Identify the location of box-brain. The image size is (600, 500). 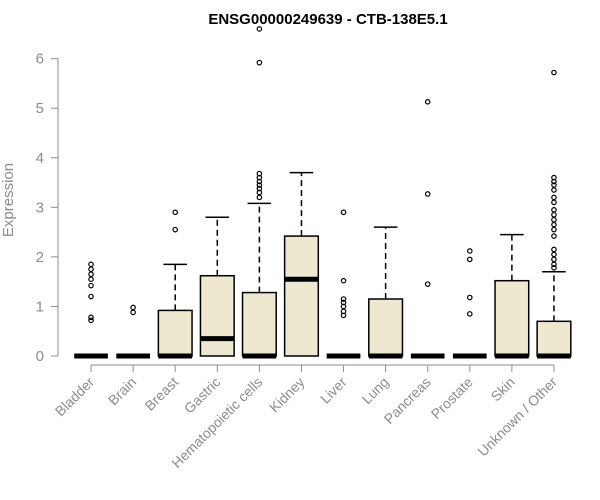
(133, 331).